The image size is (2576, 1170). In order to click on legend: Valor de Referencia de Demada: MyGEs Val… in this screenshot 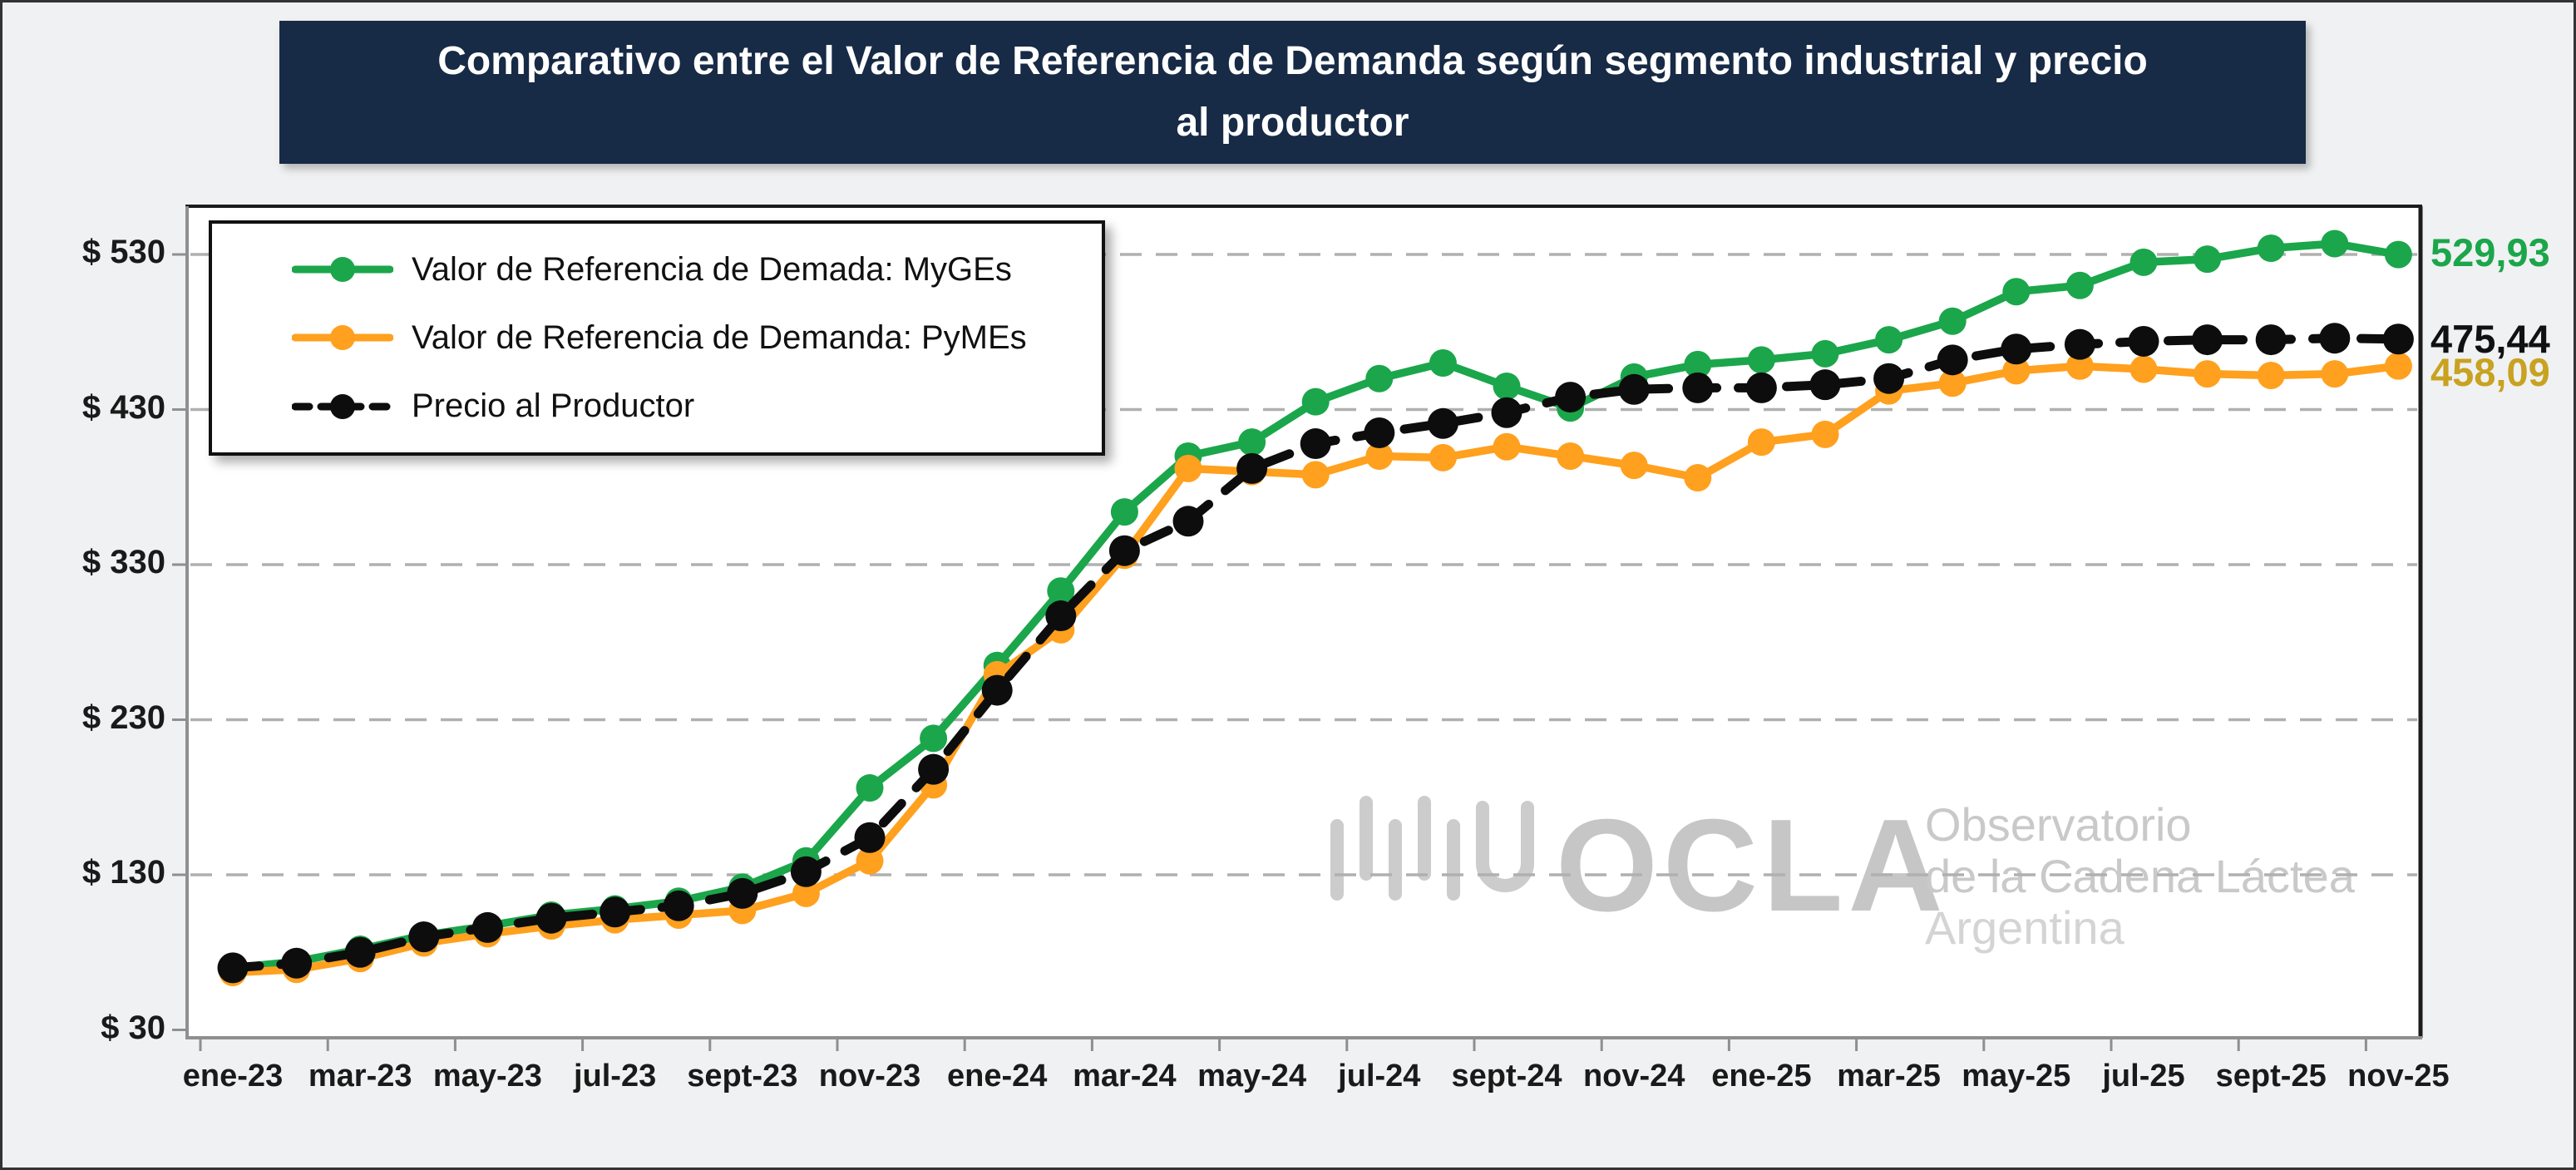, I will do `click(657, 338)`.